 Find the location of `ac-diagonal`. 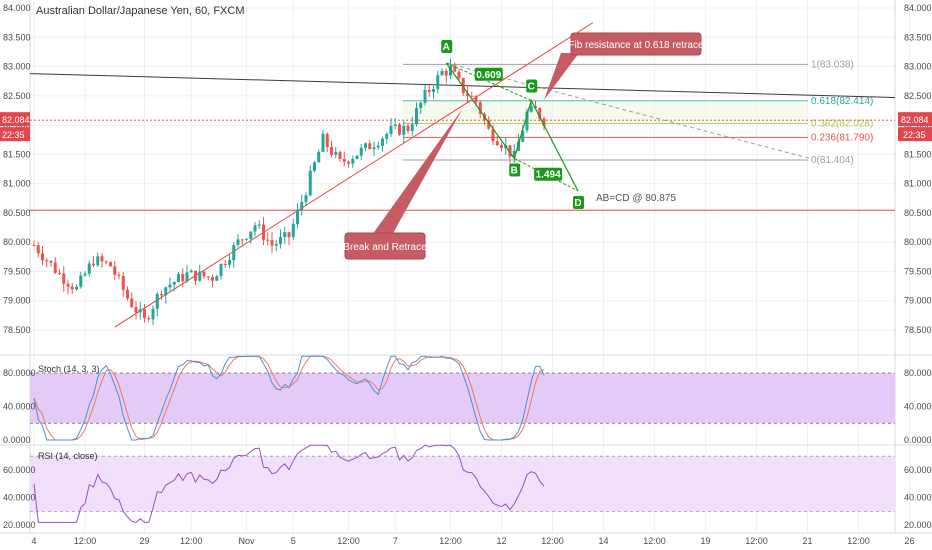

ac-diagonal is located at coordinates (489, 81).